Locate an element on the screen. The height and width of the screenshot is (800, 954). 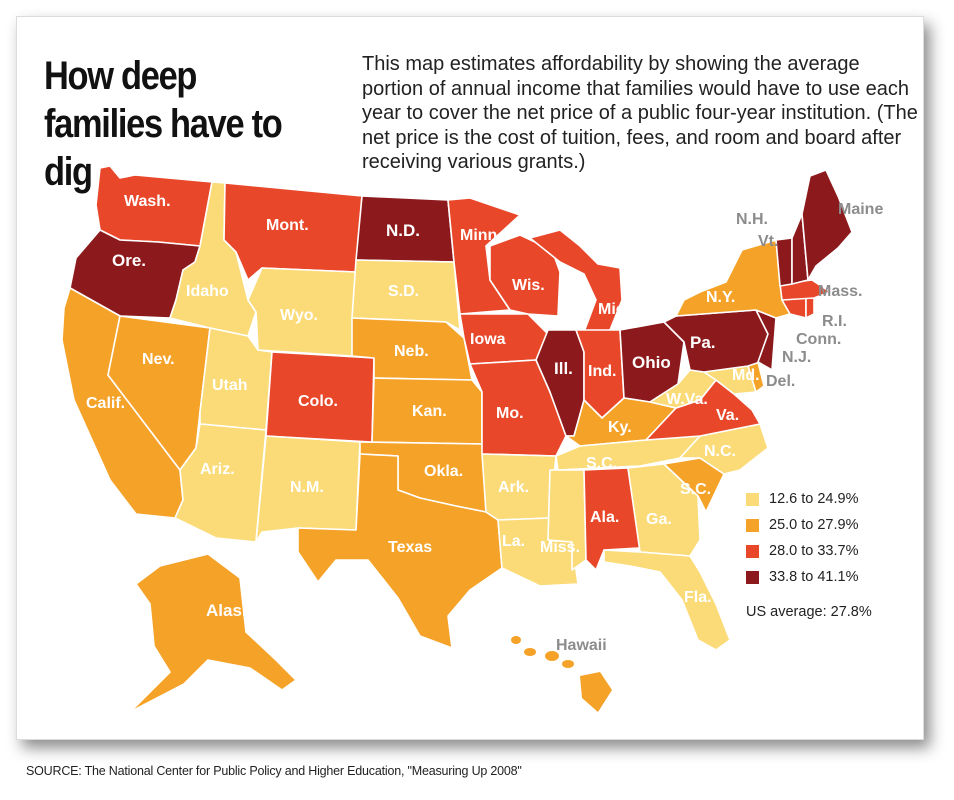
label-texas: Texas is located at coordinates (410, 547).